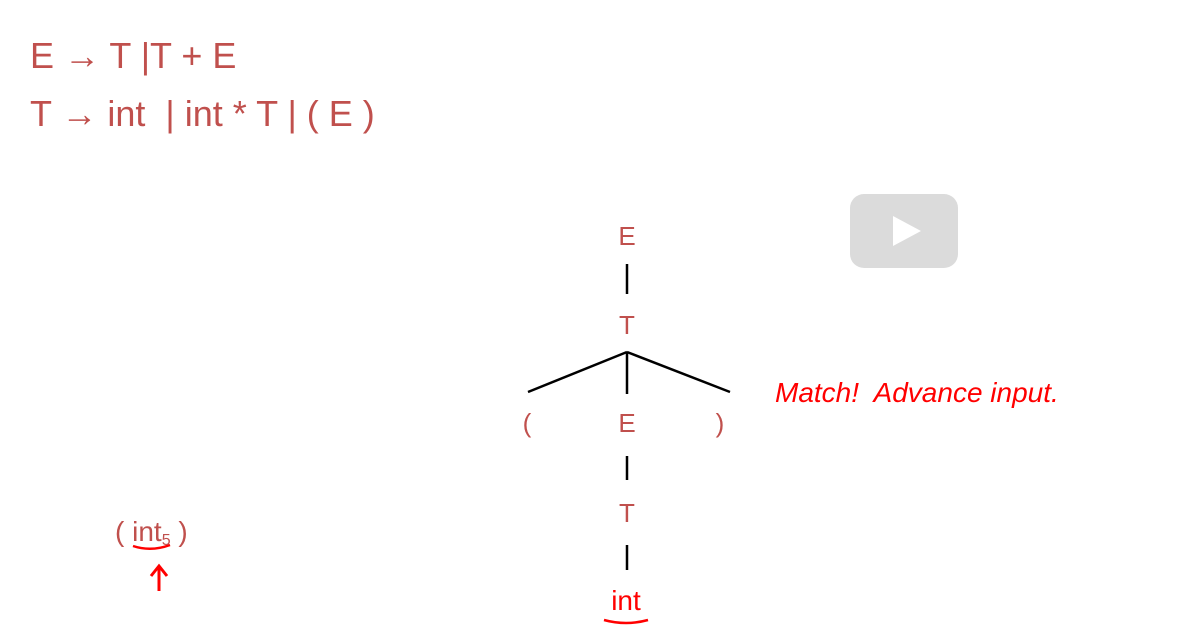 The image size is (1201, 637). I want to click on grammar-rule-1: E → T |T + E, so click(133, 55).